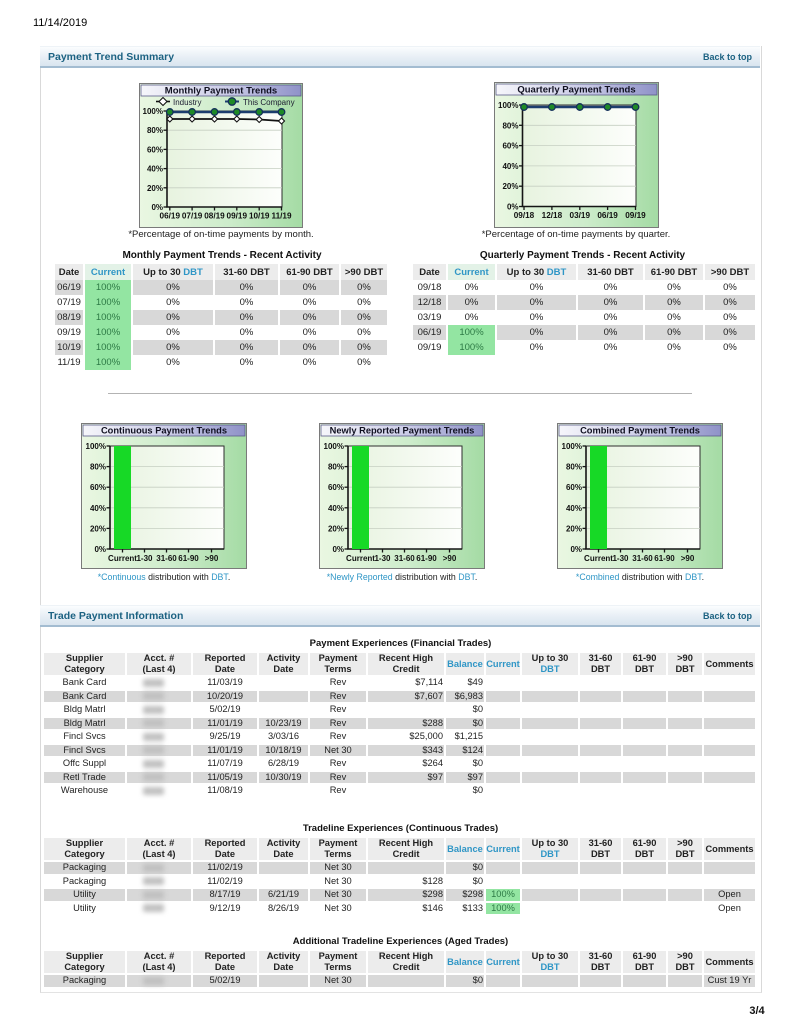 This screenshot has width=800, height=1035. I want to click on svg-text: 09/18, so click(524, 215).